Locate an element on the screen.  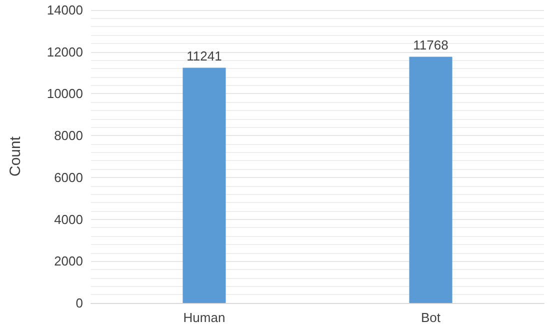
y-tick-label: 8000 is located at coordinates (68, 136).